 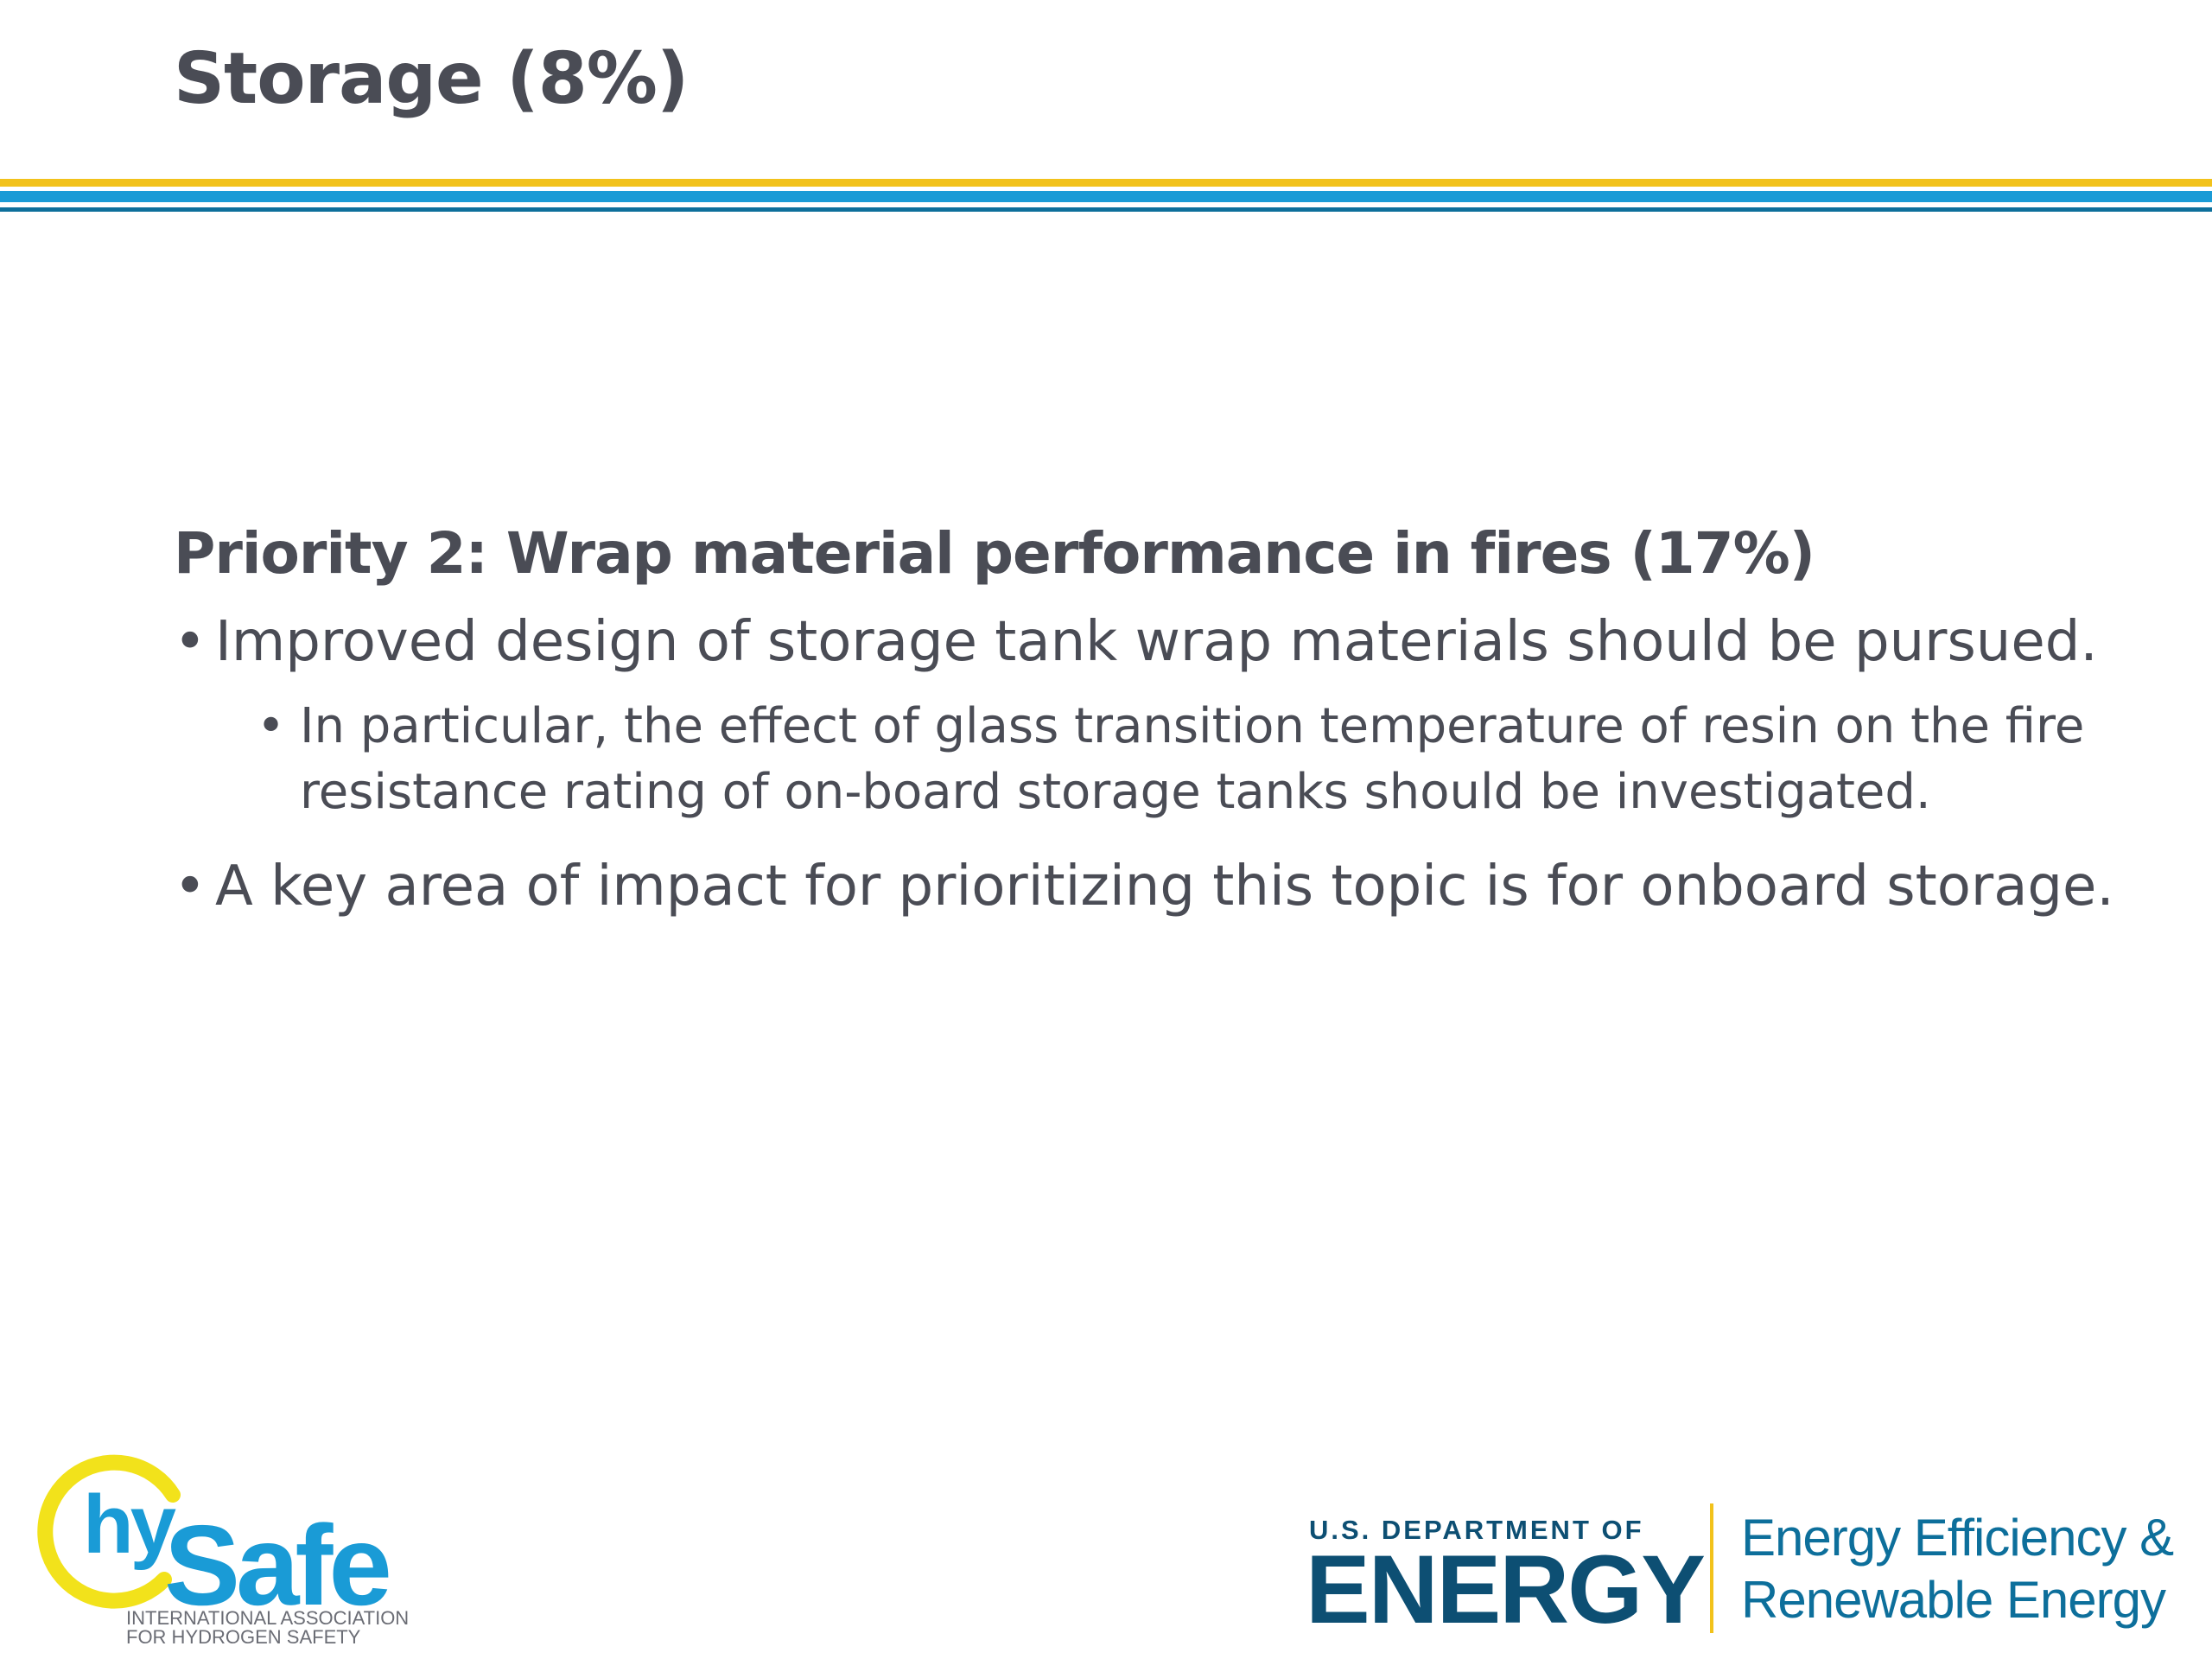 What do you see at coordinates (1106, 209) in the screenshot?
I see `header-rule-teal` at bounding box center [1106, 209].